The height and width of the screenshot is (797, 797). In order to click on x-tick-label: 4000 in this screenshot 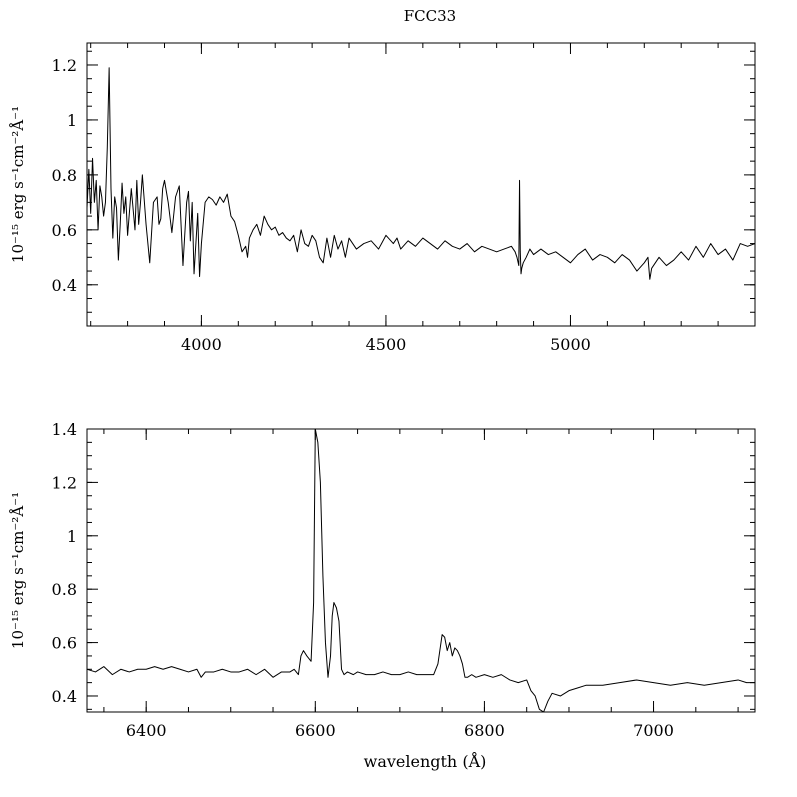, I will do `click(201, 344)`.